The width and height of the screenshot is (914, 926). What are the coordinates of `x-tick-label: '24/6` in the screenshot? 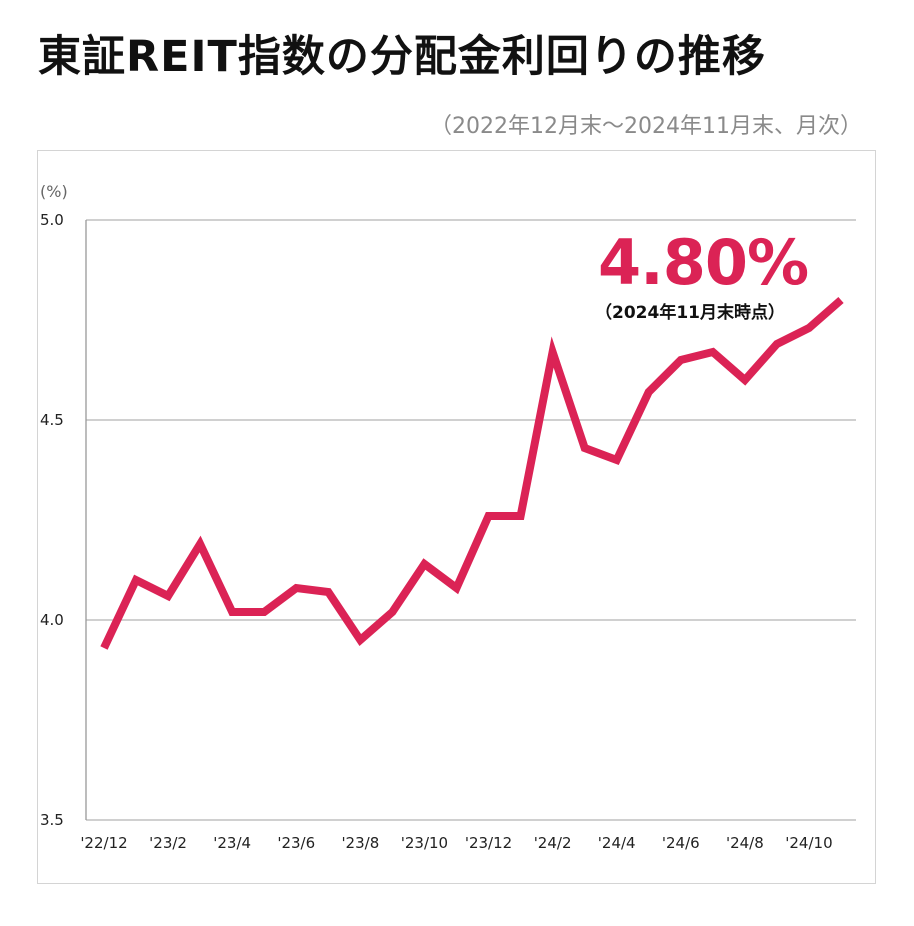 It's located at (681, 843).